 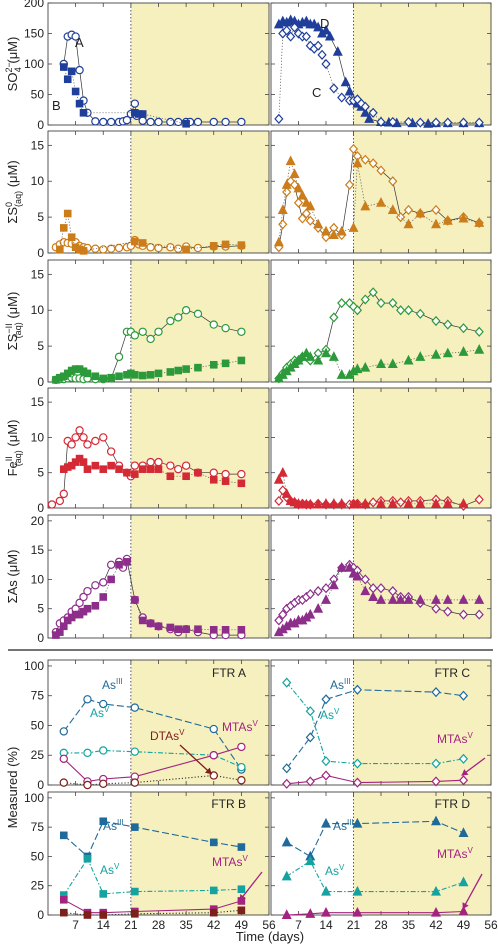 I want to click on bottom-panel-r1-c1: 7 14 21 28 35 42 49 56, so click(x=384, y=861).